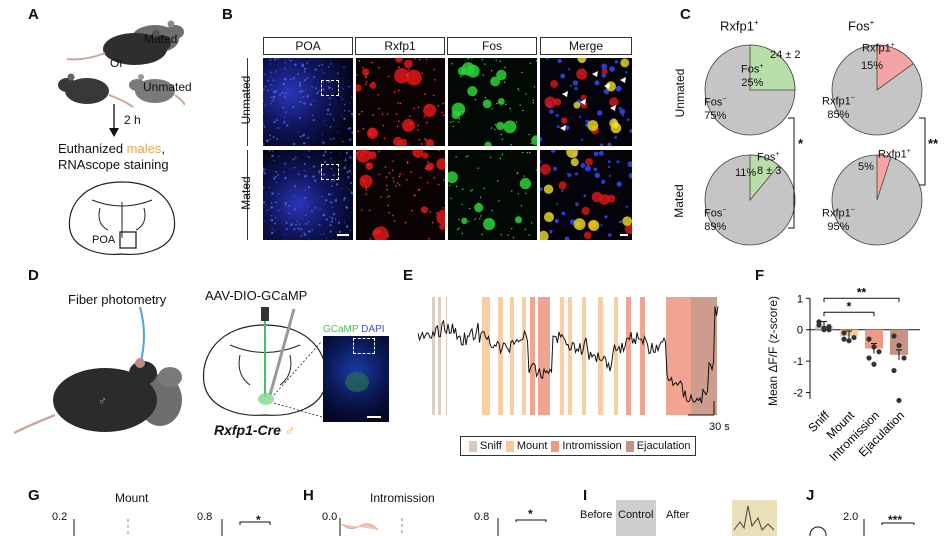  What do you see at coordinates (715, 220) in the screenshot?
I see `pie2-neg-label: Fos− 89%` at bounding box center [715, 220].